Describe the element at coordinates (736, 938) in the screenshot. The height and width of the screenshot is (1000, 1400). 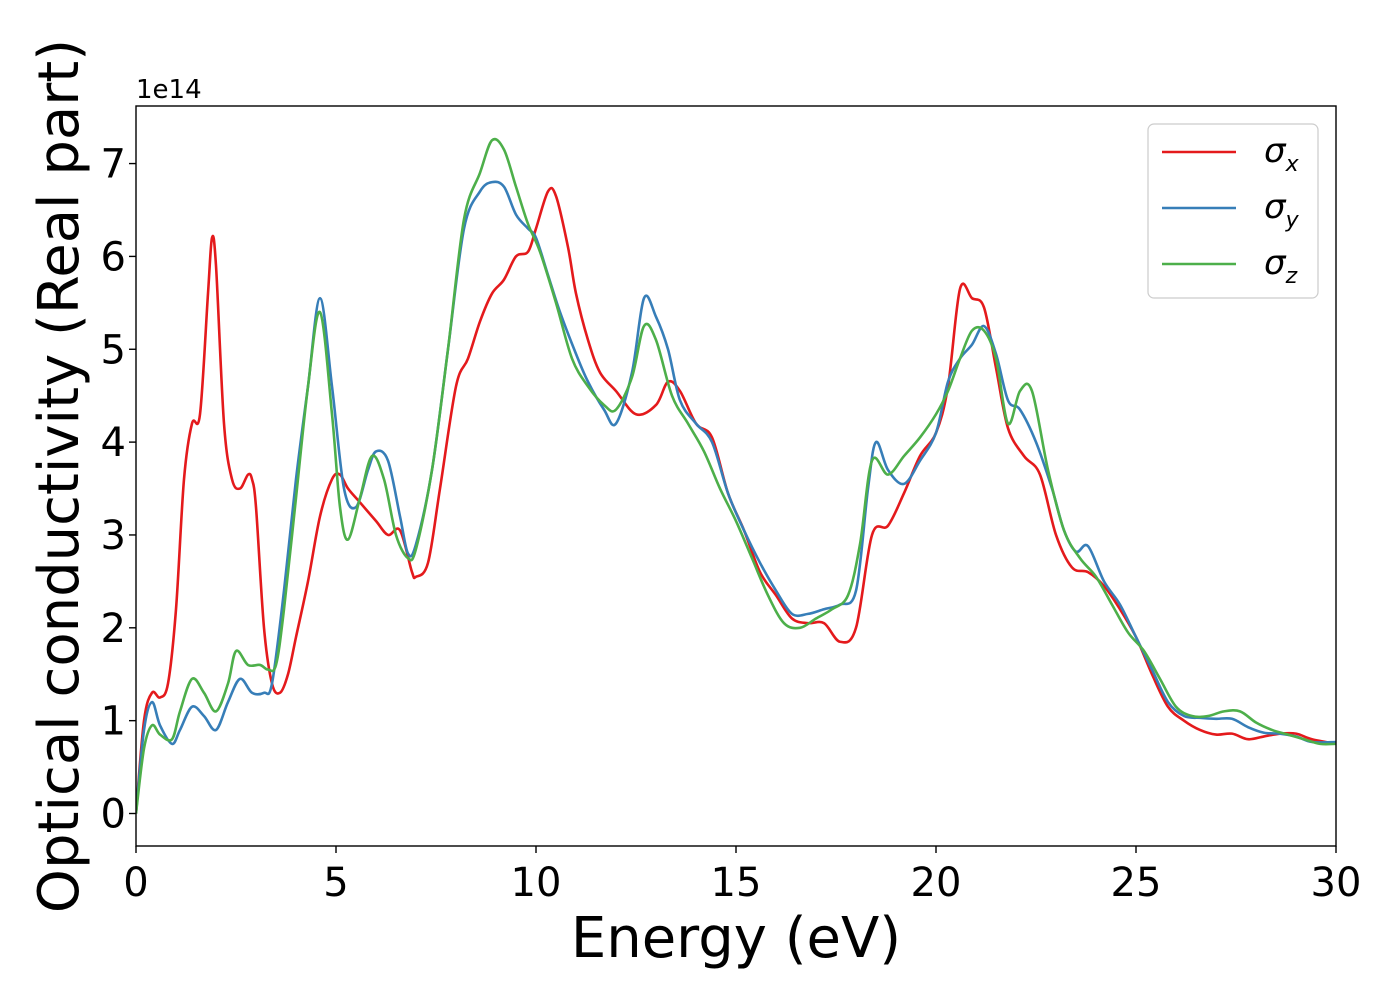
I see `x-axis-title: Energy (eV)` at that location.